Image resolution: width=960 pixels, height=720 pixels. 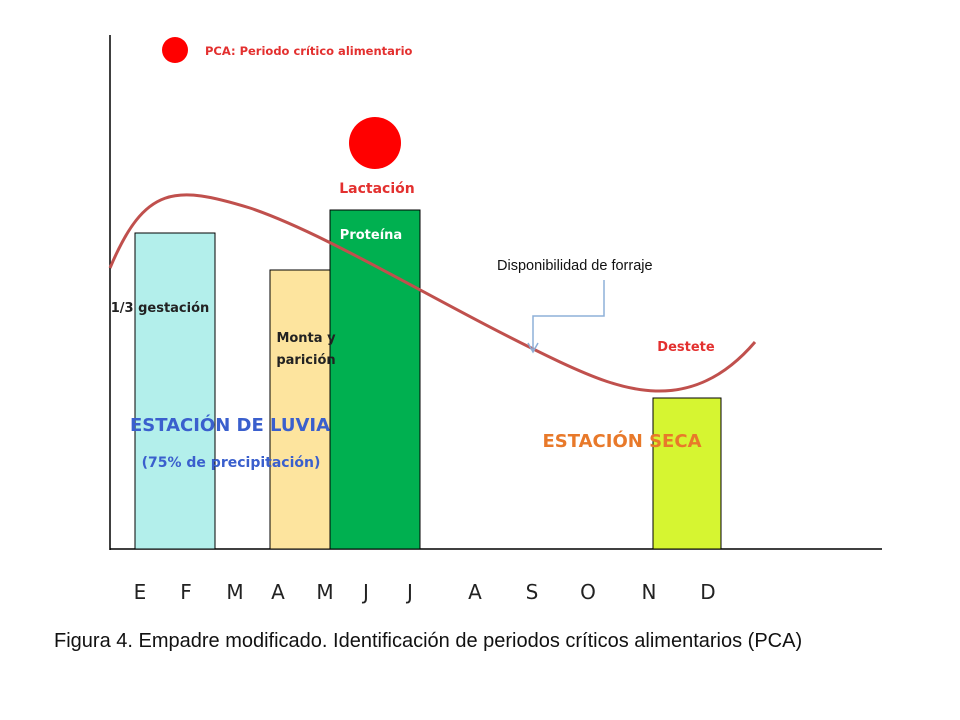 I want to click on forage-pointer, so click(x=568, y=315).